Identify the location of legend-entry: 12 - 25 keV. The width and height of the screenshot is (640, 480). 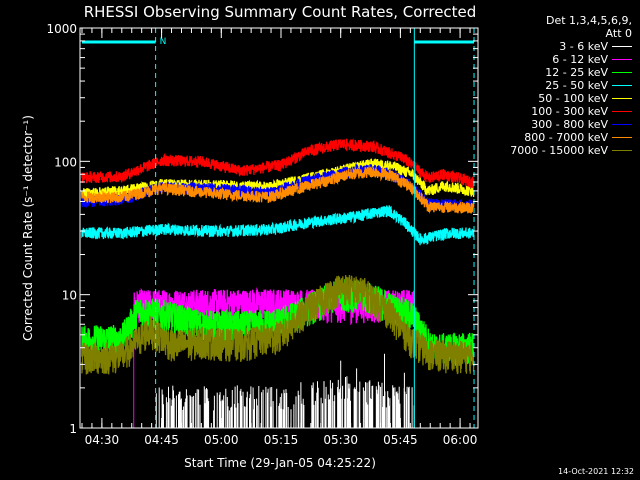
(571, 72).